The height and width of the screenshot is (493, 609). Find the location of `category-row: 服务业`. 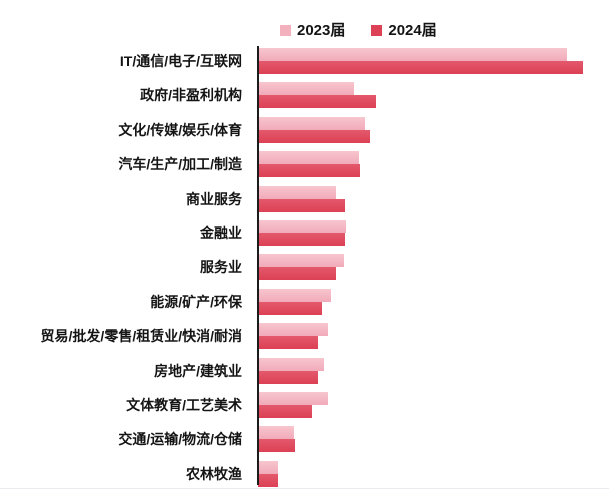

category-row: 服务业 is located at coordinates (304, 267).